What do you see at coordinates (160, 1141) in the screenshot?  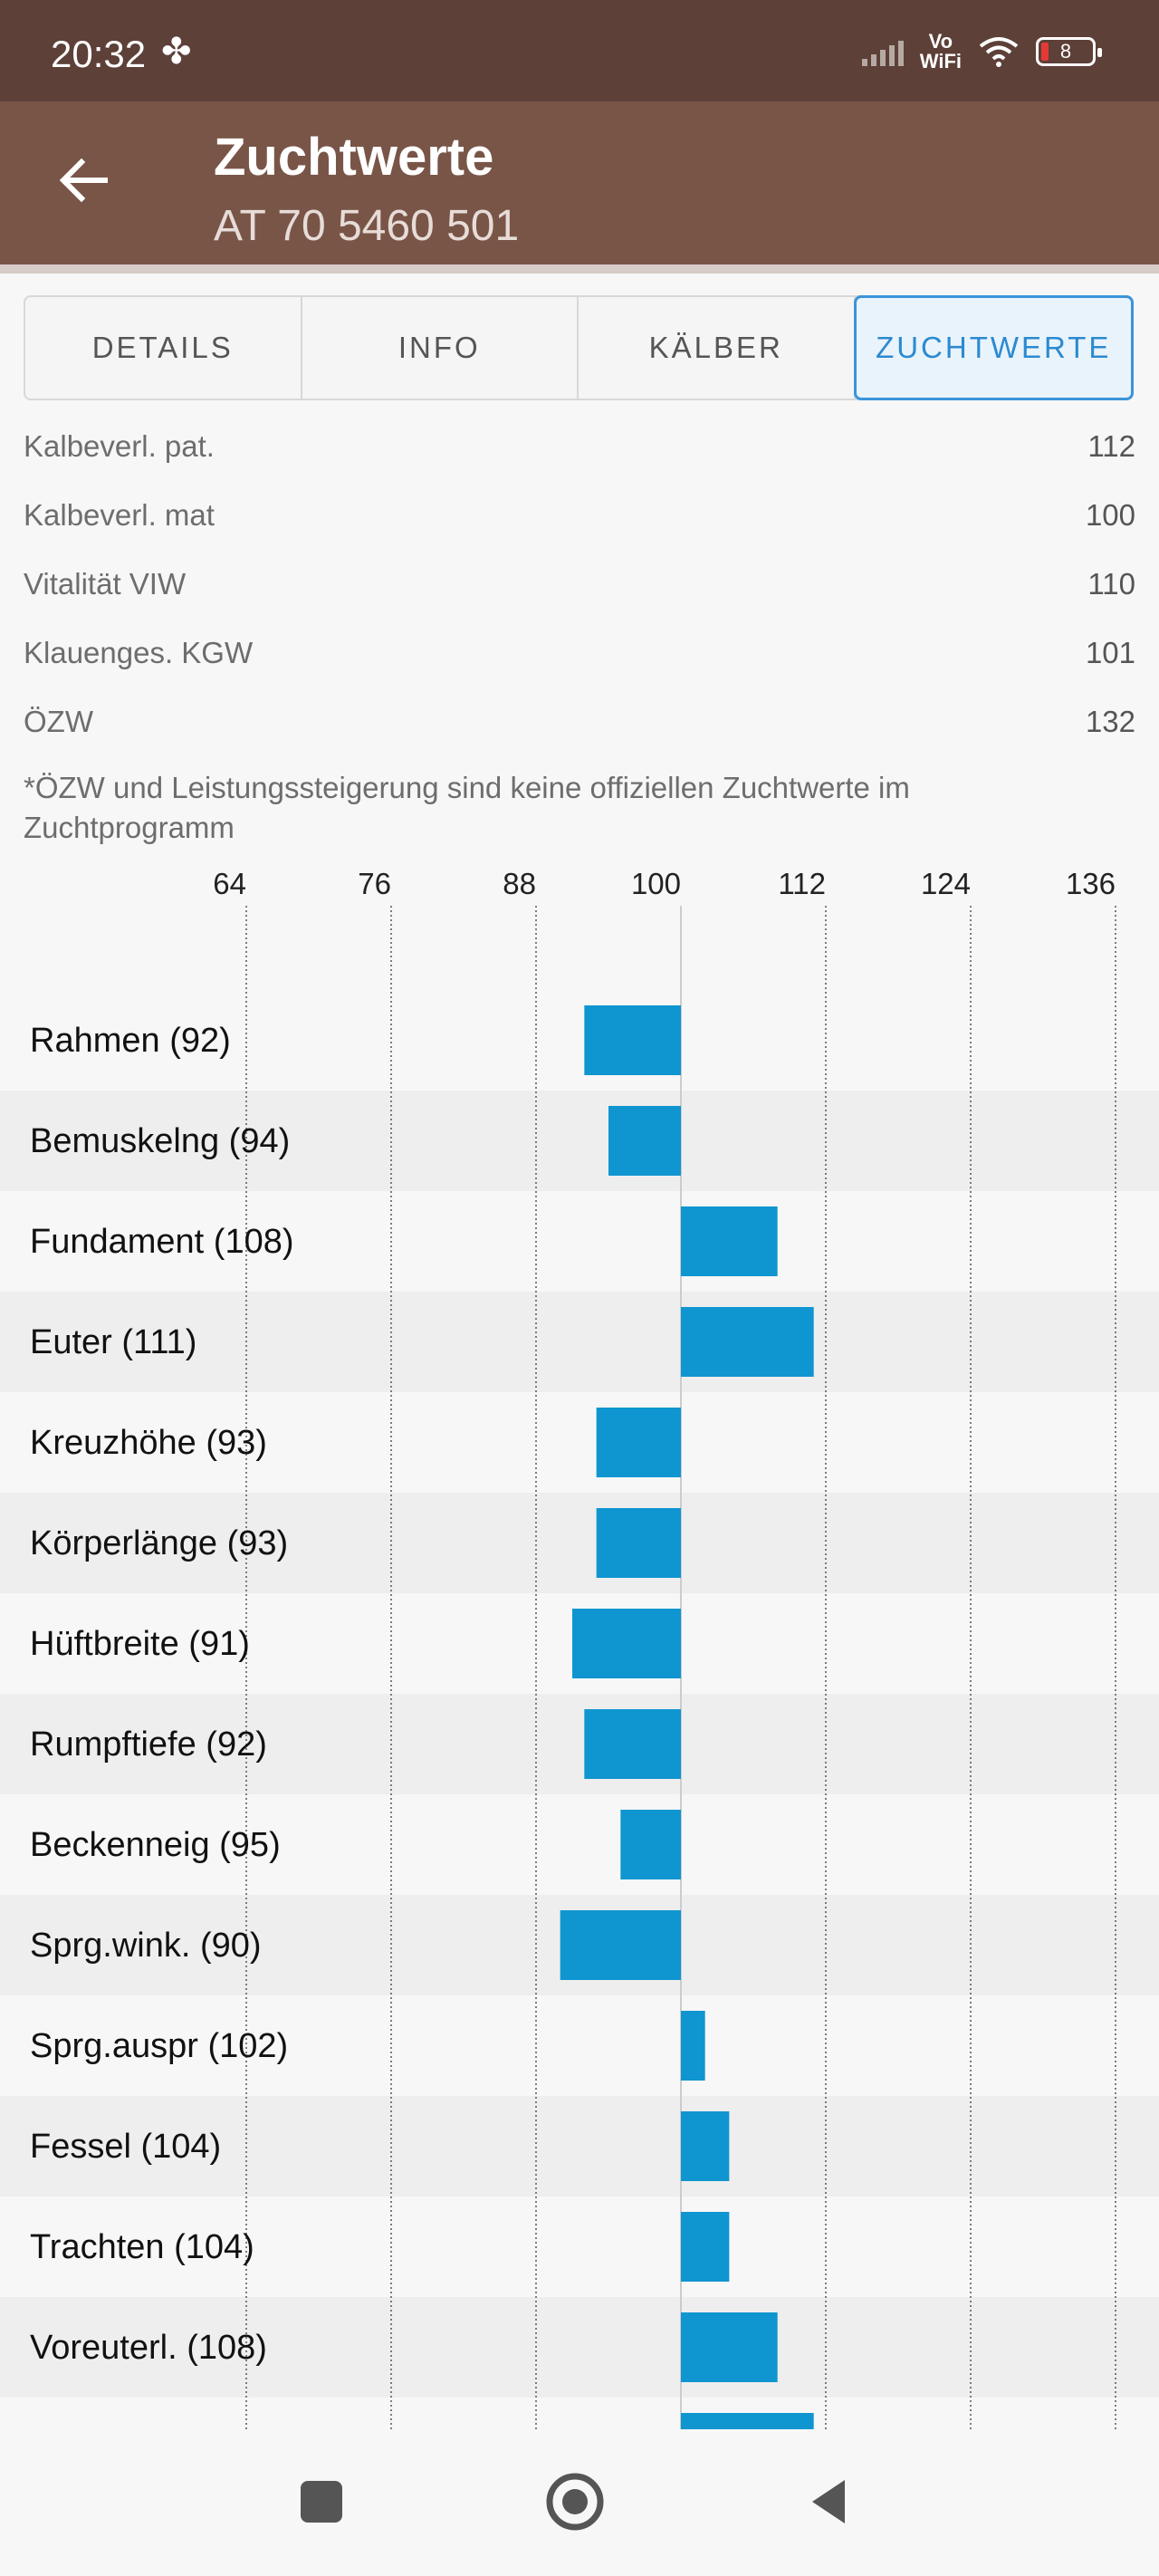 I see `chart-category-label: Bemuskelng (94)` at bounding box center [160, 1141].